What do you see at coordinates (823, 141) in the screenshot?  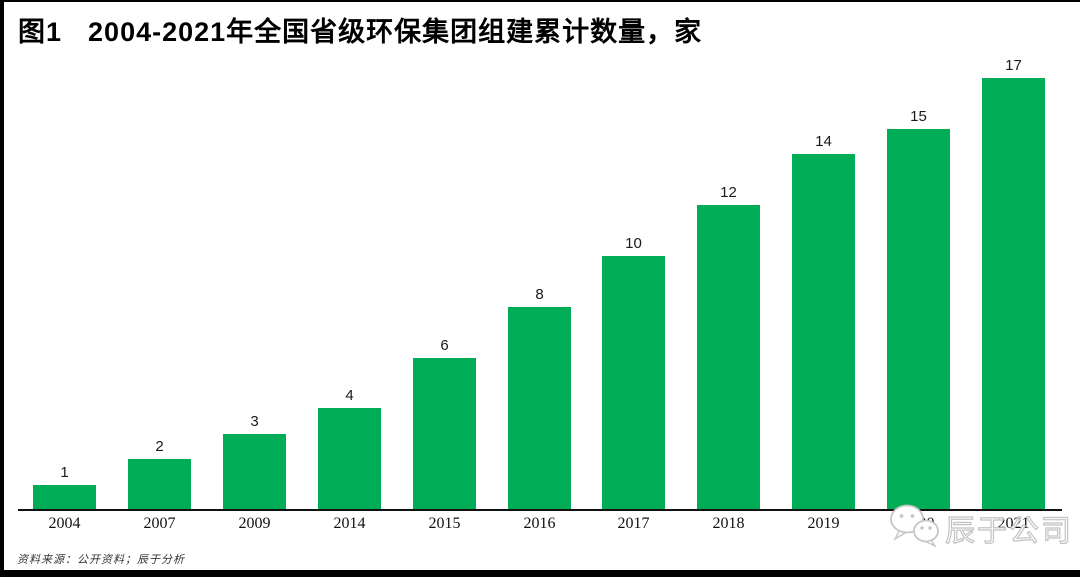 I see `bar-value-label: 14` at bounding box center [823, 141].